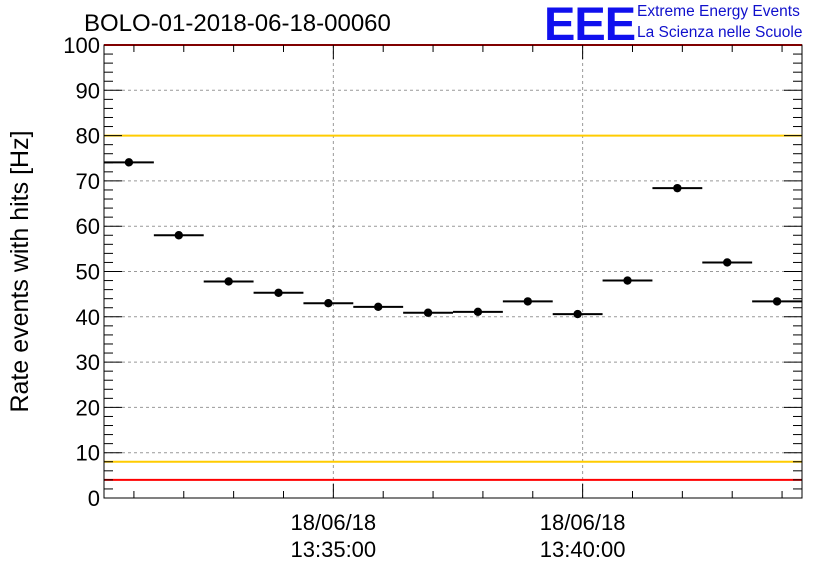  I want to click on logo-line-1: Extreme Energy Events, so click(718, 11).